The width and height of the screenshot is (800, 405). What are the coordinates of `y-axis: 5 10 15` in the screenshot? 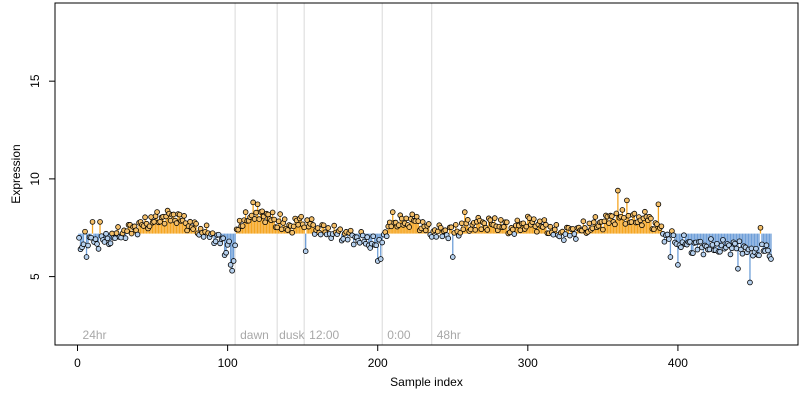 It's located at (42, 177).